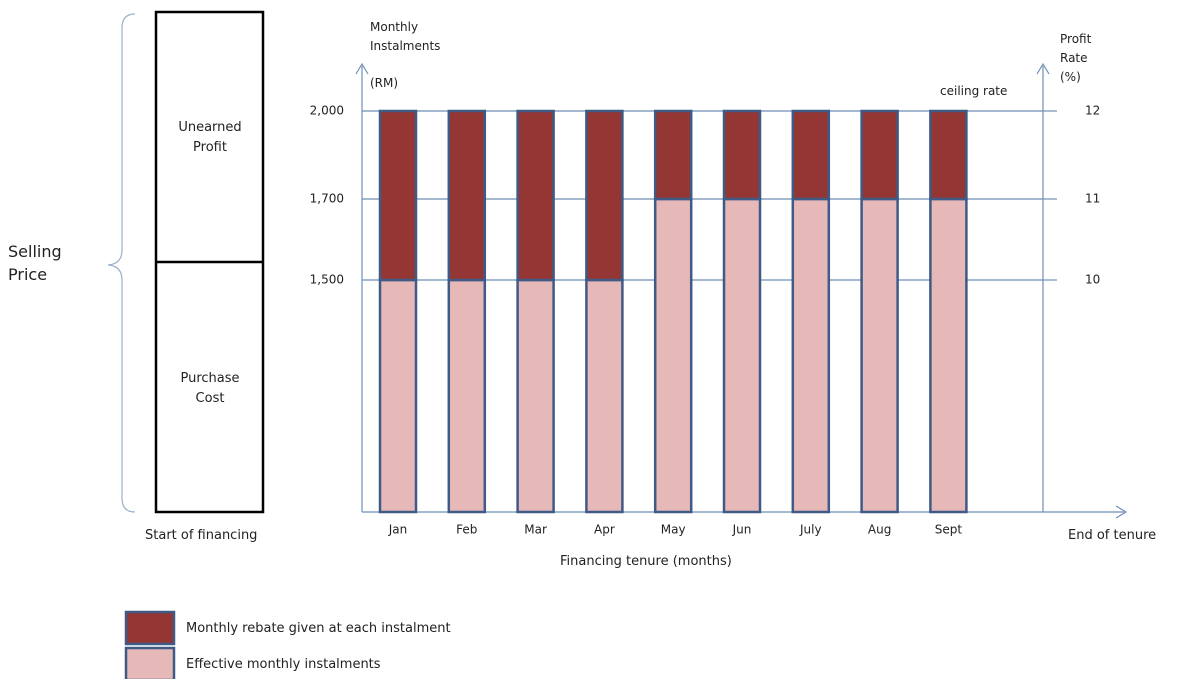  What do you see at coordinates (646, 561) in the screenshot?
I see `x-axis-label: Financing tenure (months)` at bounding box center [646, 561].